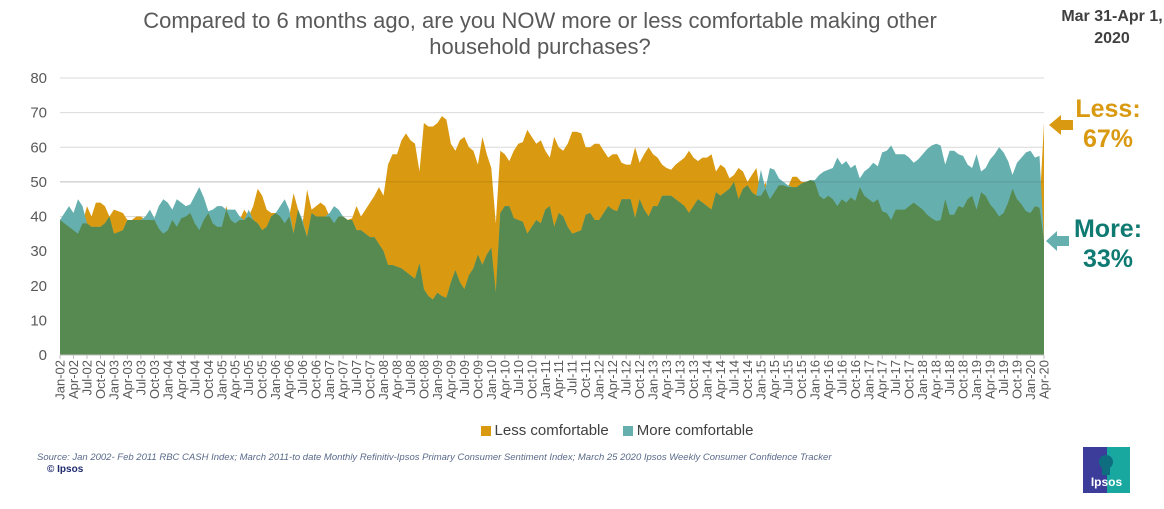 Image resolution: width=1164 pixels, height=509 pixels. Describe the element at coordinates (936, 379) in the screenshot. I see `x-tick-label: Apr-18` at that location.